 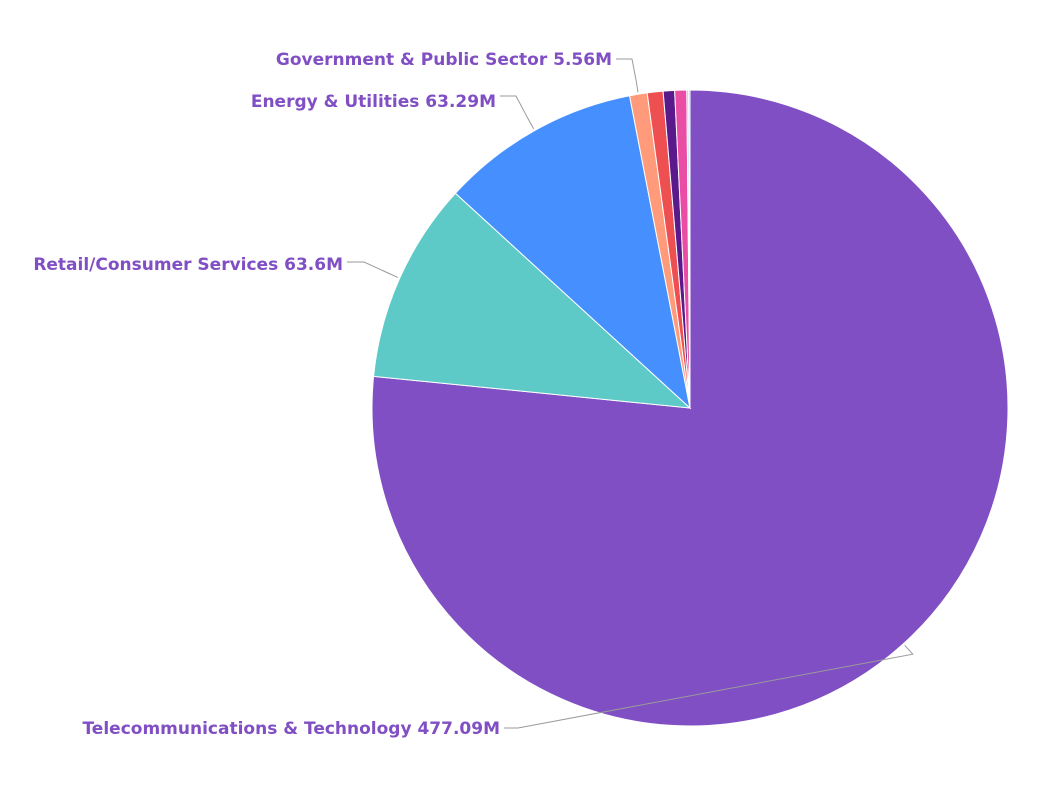 I want to click on slice-label: Retail/Consumer Services 63.6M, so click(x=188, y=265).